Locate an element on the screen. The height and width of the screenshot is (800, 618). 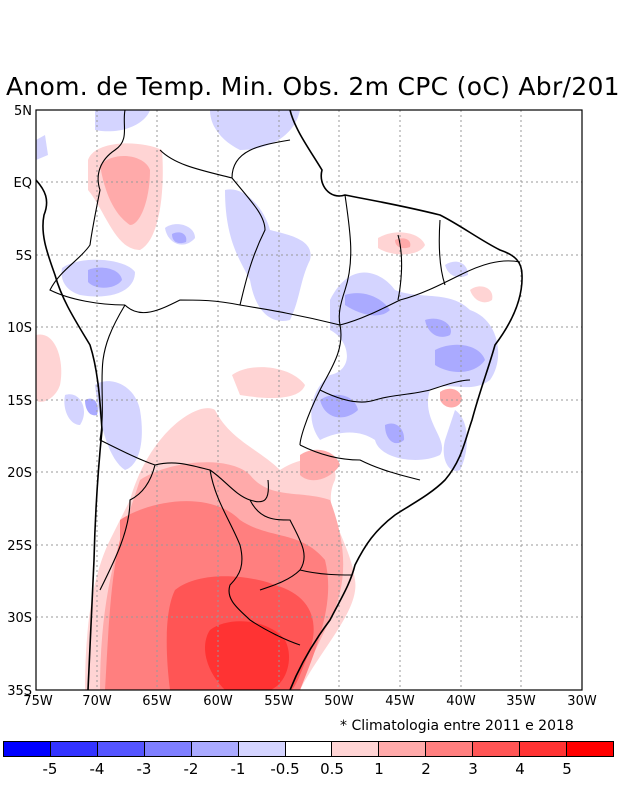
cold-region-amazonas-core is located at coordinates (179, 238).